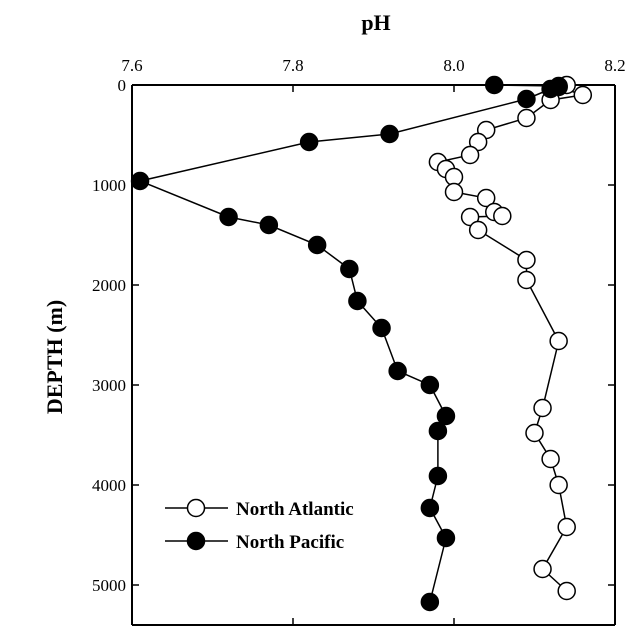 The image size is (635, 635). What do you see at coordinates (295, 509) in the screenshot?
I see `legend-label-north-atlantic: North Atlantic` at bounding box center [295, 509].